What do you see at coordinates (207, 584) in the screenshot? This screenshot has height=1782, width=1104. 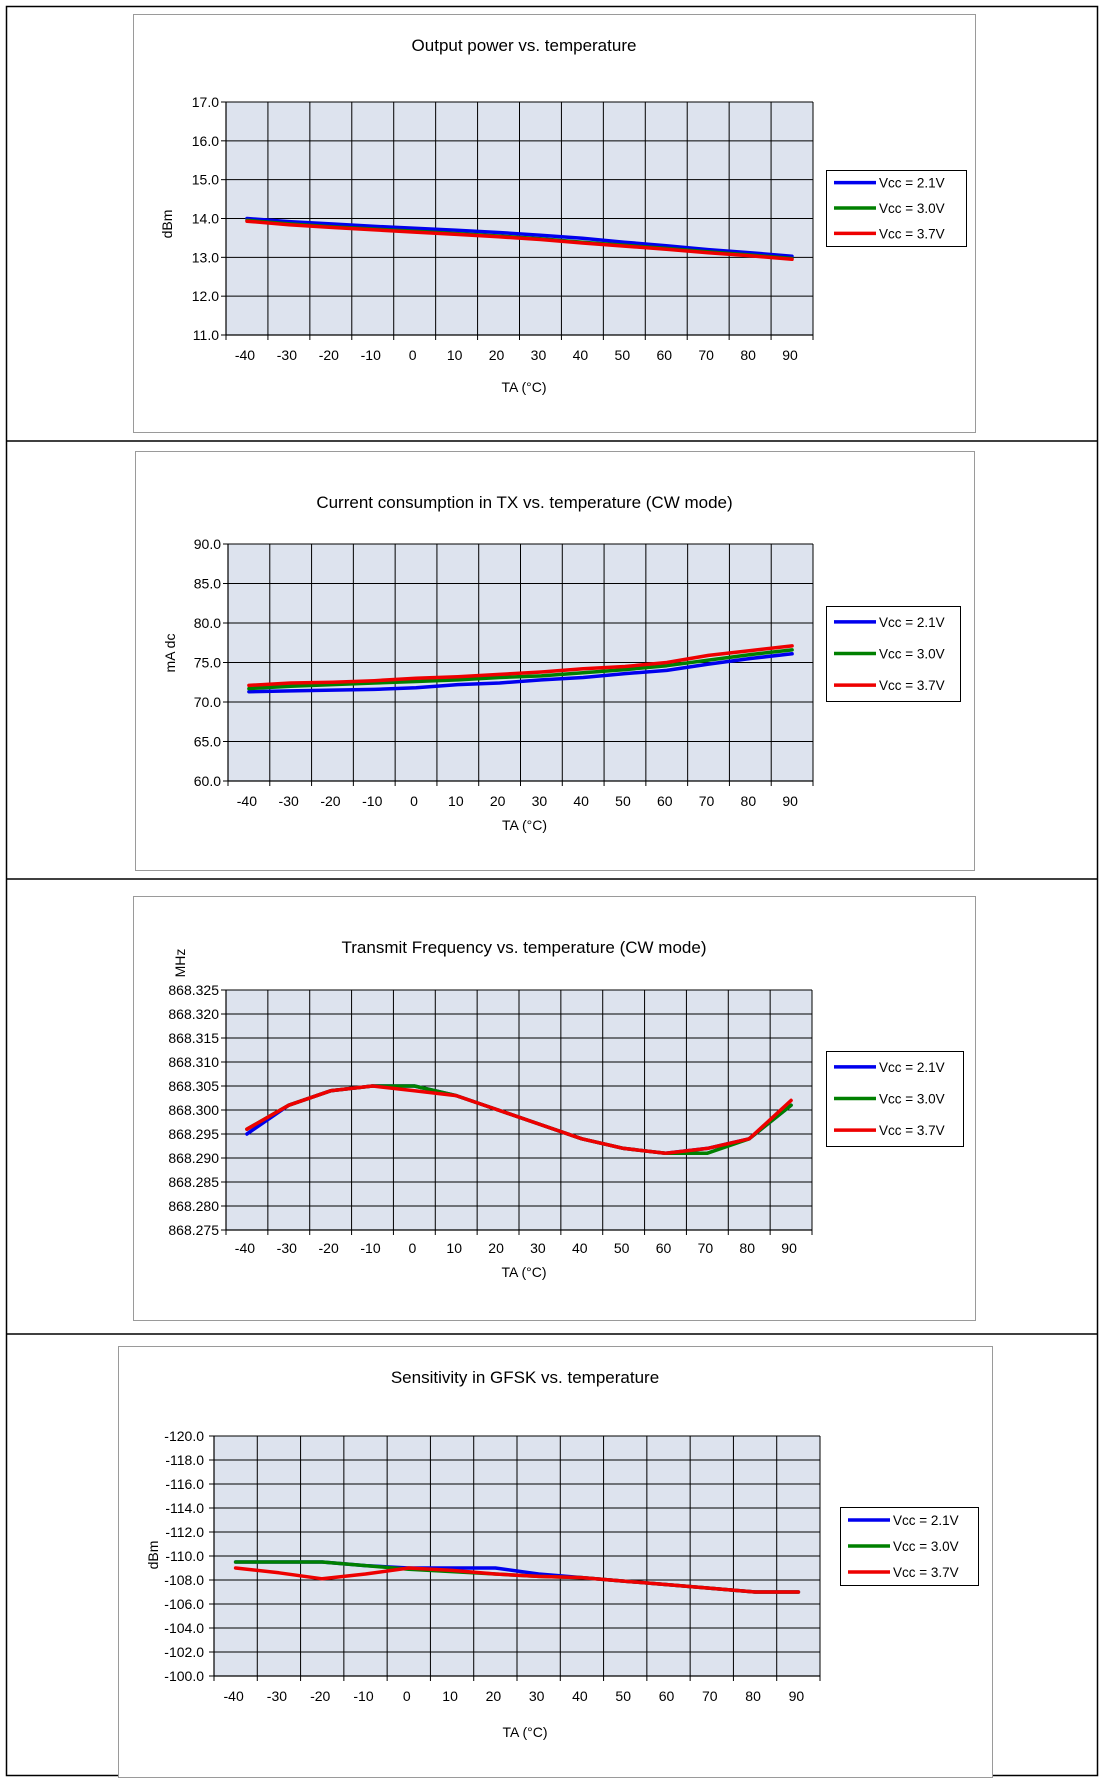 I see `y-tick-label: 85.0` at bounding box center [207, 584].